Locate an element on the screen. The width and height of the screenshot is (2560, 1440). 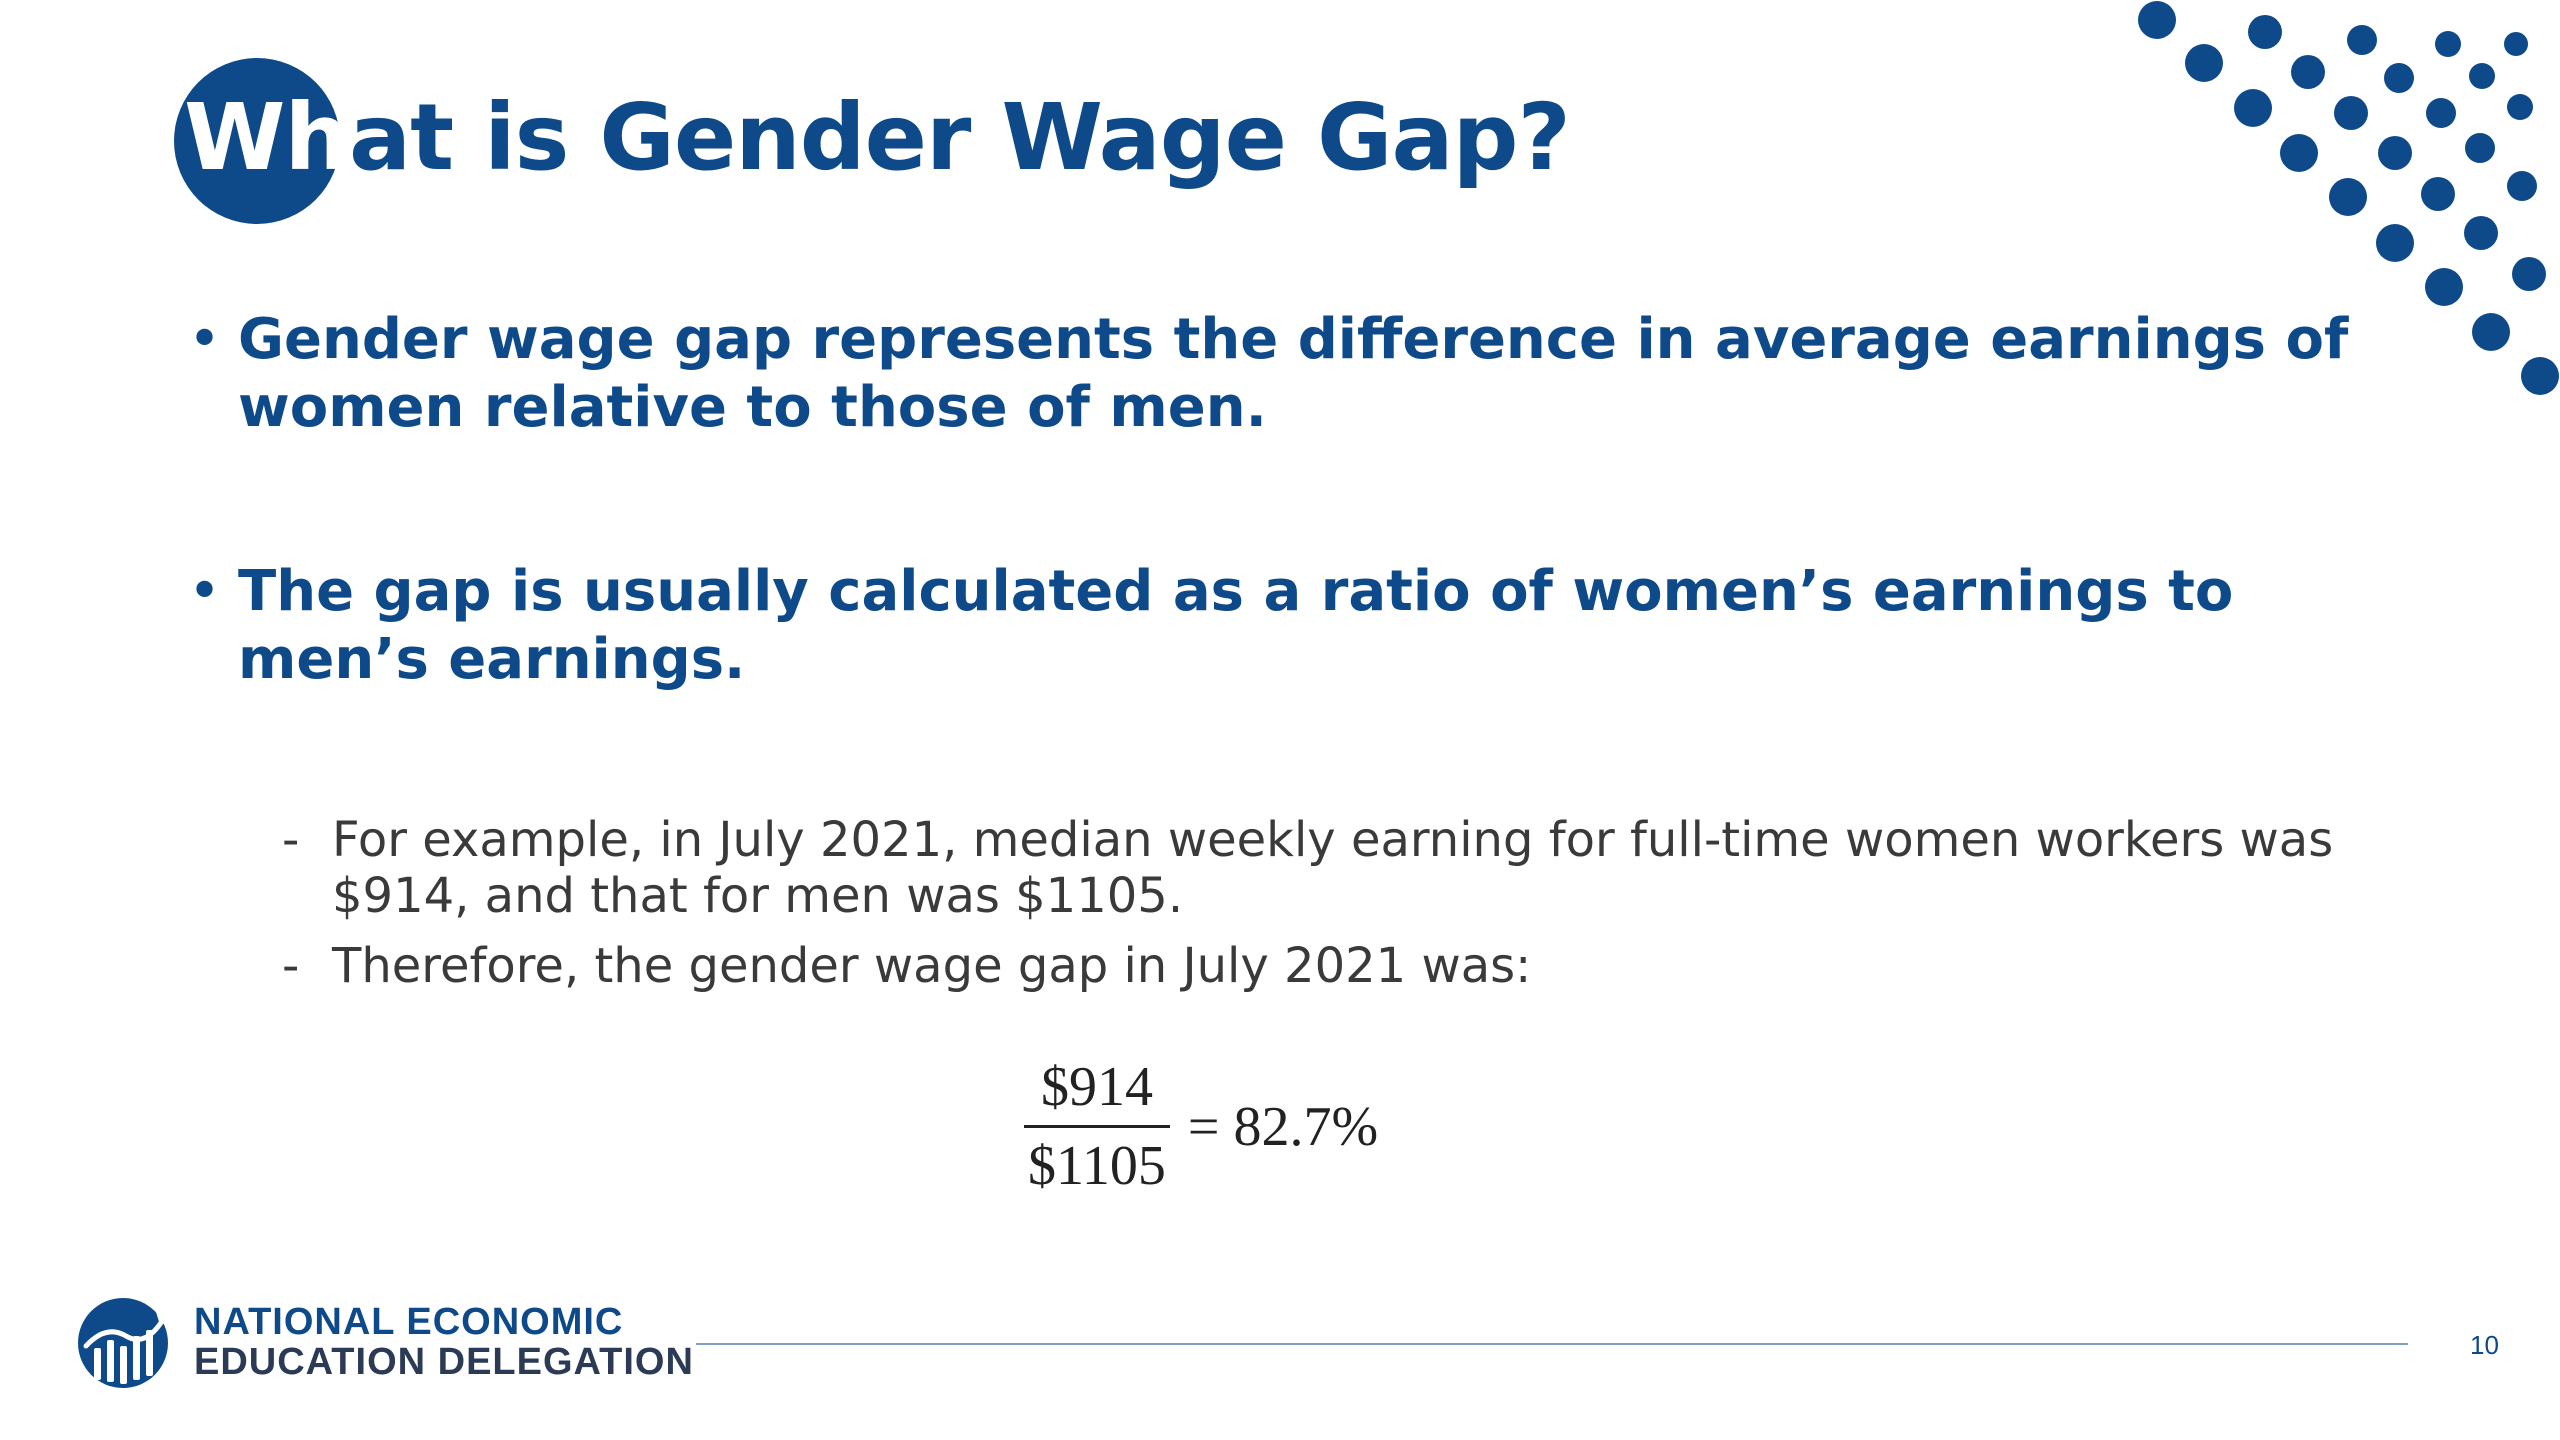
footer-divider is located at coordinates (1552, 1344).